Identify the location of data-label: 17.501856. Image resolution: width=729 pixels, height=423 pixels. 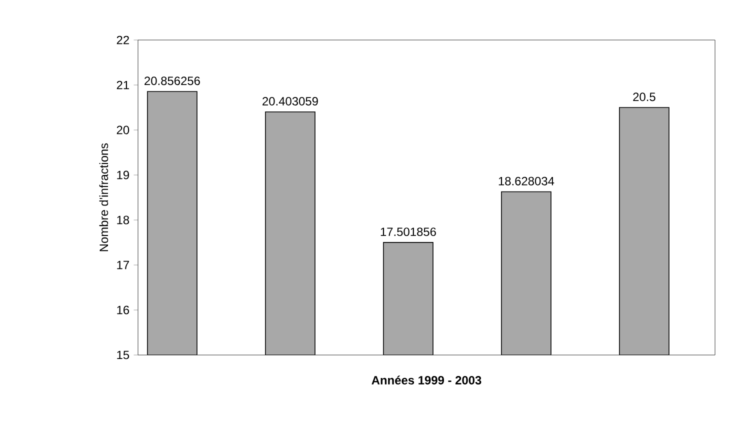
(408, 232).